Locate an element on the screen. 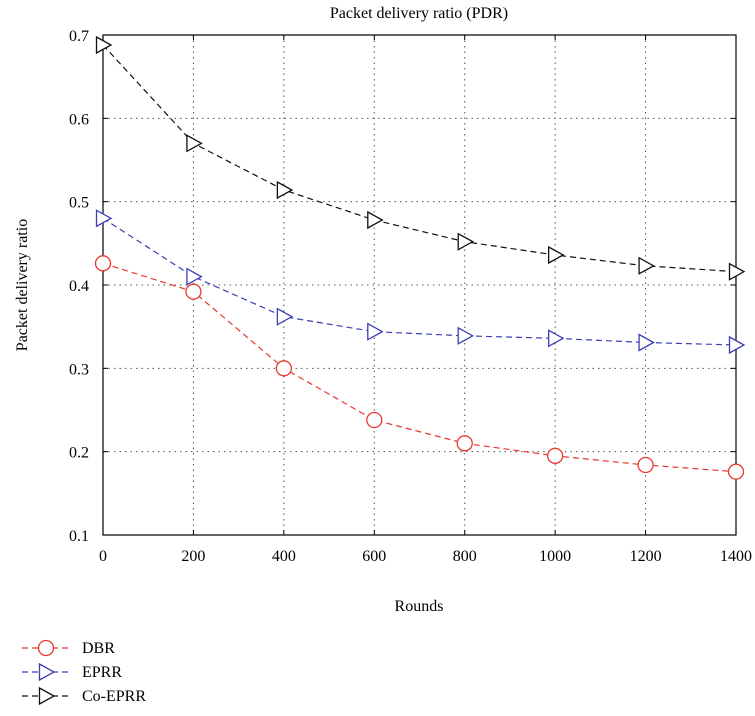  legend-item-eprr: EPRR is located at coordinates (72, 672).